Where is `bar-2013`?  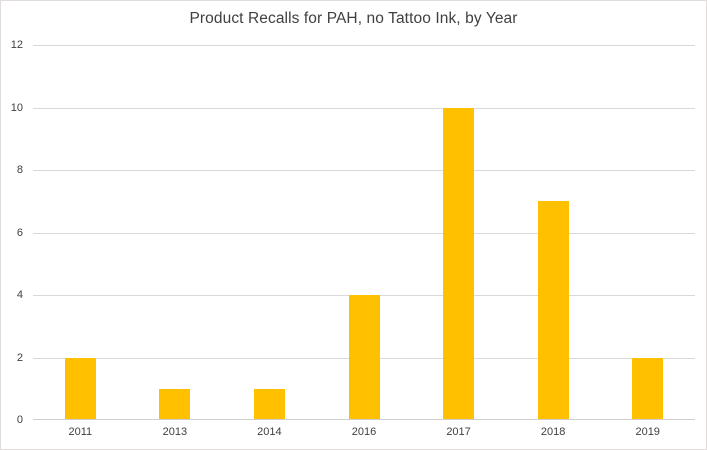 bar-2013 is located at coordinates (175, 403).